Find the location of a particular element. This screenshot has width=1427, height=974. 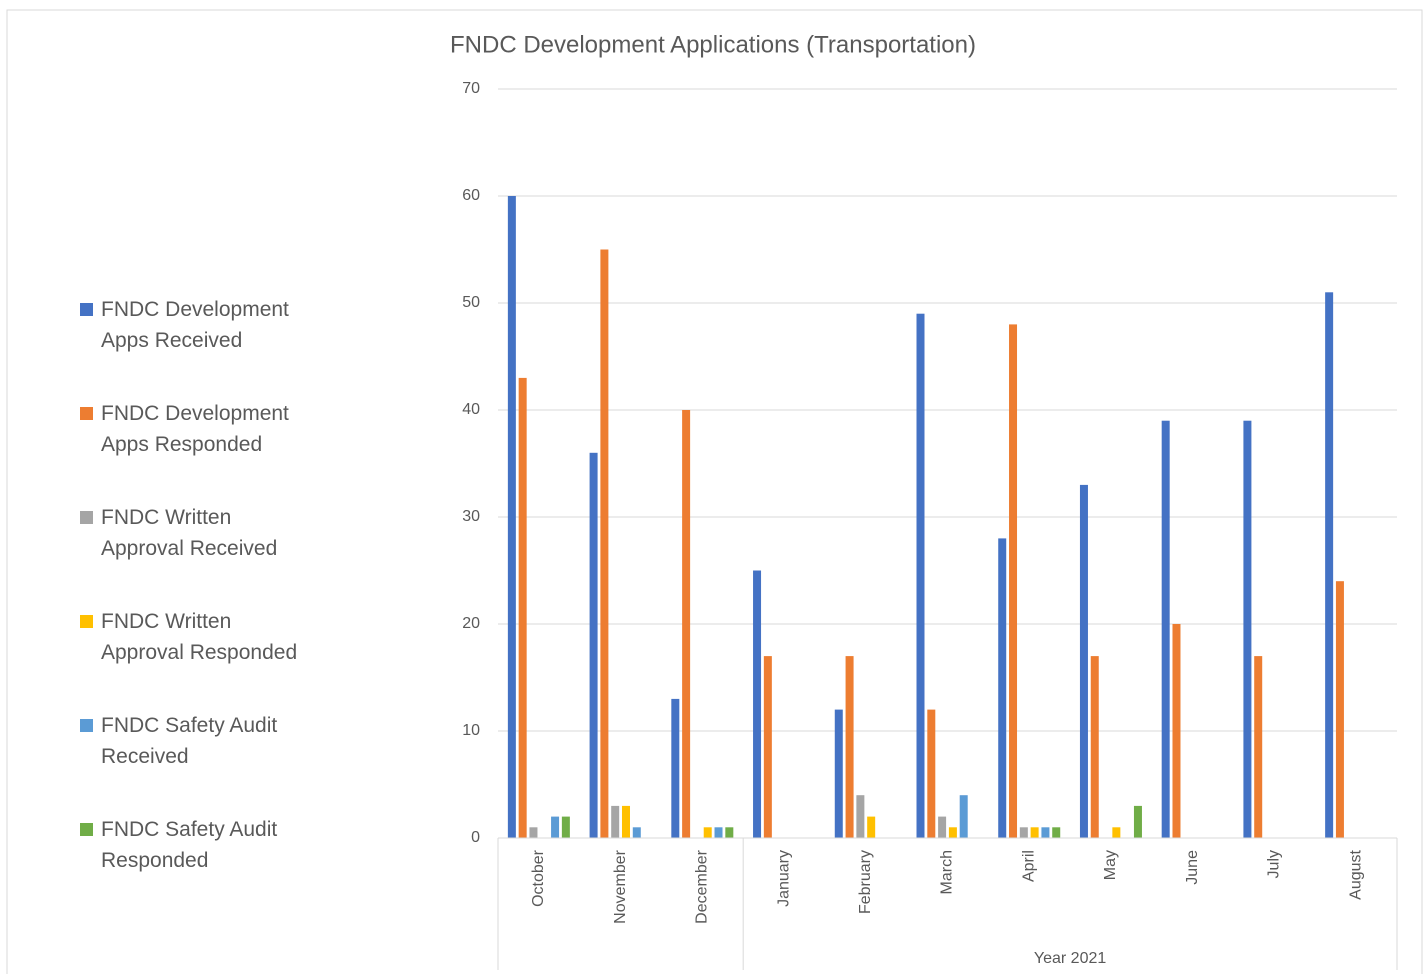

legend-item: FNDC Safety Audit Received is located at coordinates (195, 741).